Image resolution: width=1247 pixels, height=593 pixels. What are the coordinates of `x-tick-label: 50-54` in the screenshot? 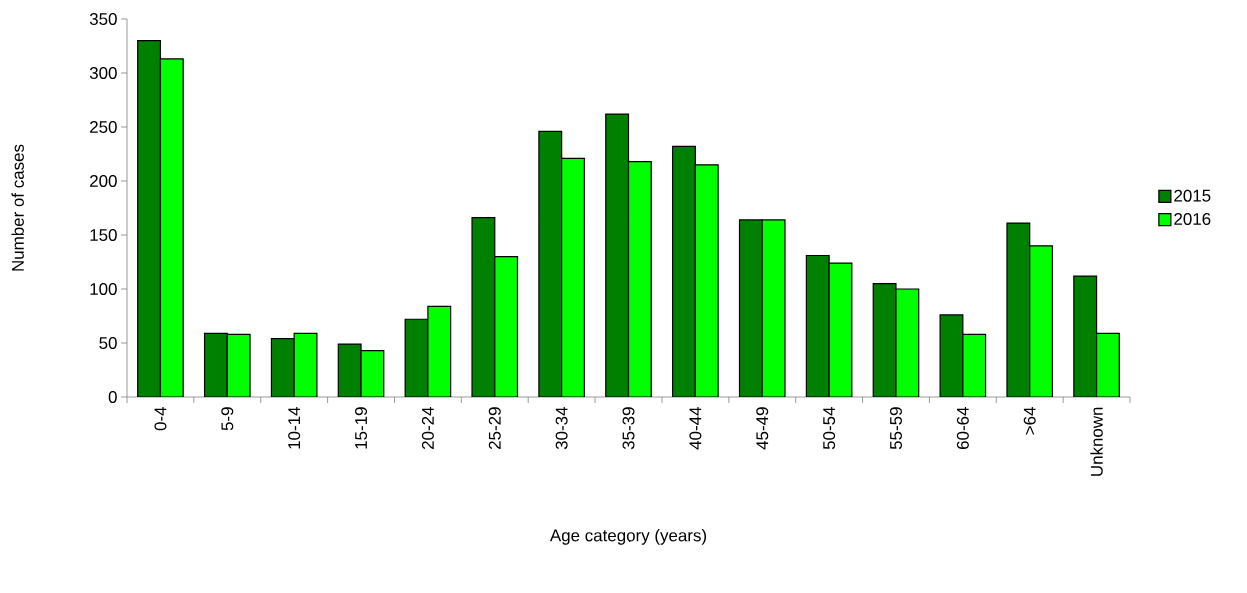 It's located at (829, 428).